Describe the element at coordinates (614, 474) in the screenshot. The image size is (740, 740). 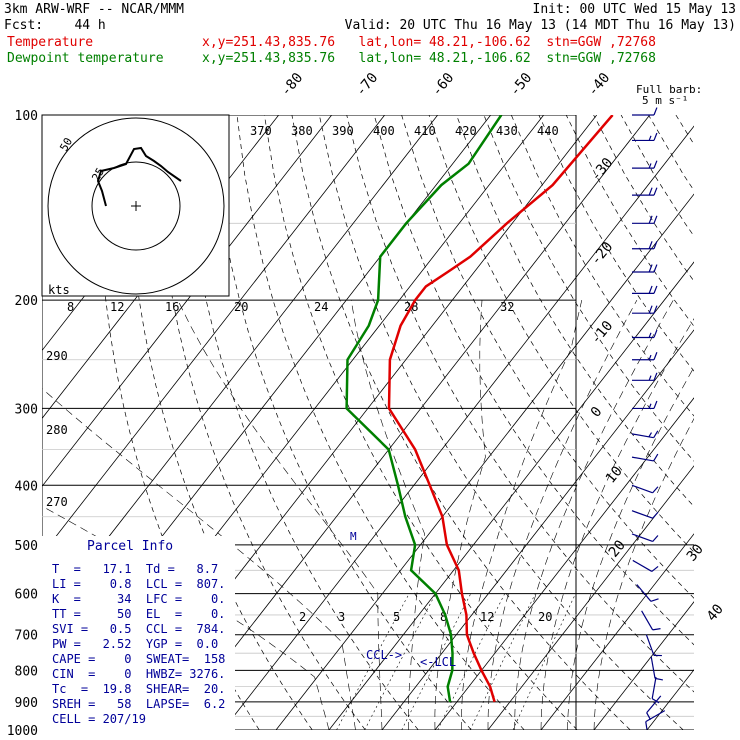
I see `isotherm-label: 10` at that location.